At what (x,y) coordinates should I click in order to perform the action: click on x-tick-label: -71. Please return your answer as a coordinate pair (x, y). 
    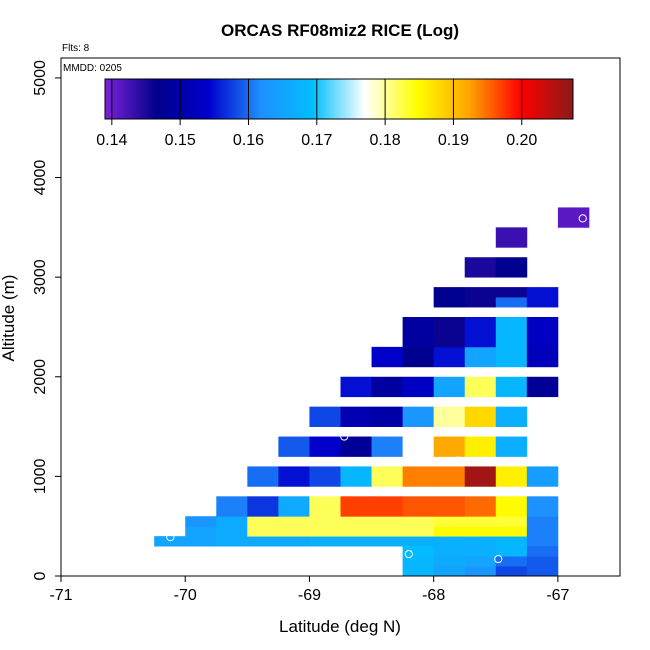
    Looking at the image, I should click on (60, 595).